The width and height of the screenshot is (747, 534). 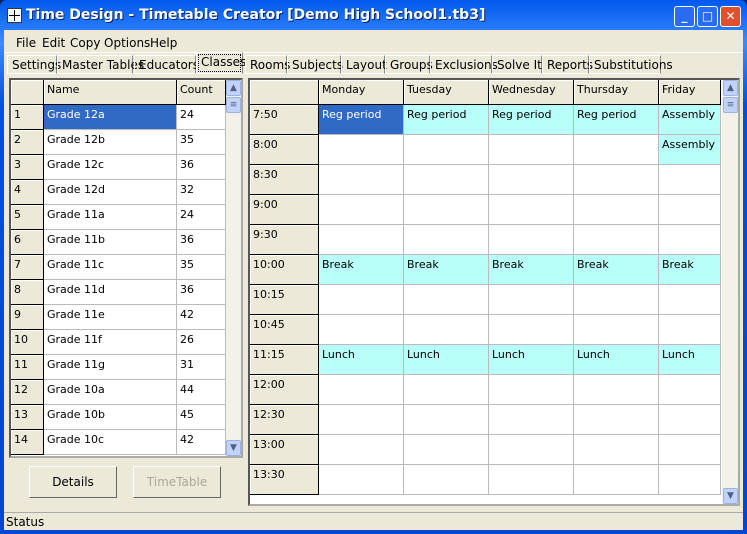 What do you see at coordinates (284, 300) in the screenshot?
I see `time-slot-header: 10:15` at bounding box center [284, 300].